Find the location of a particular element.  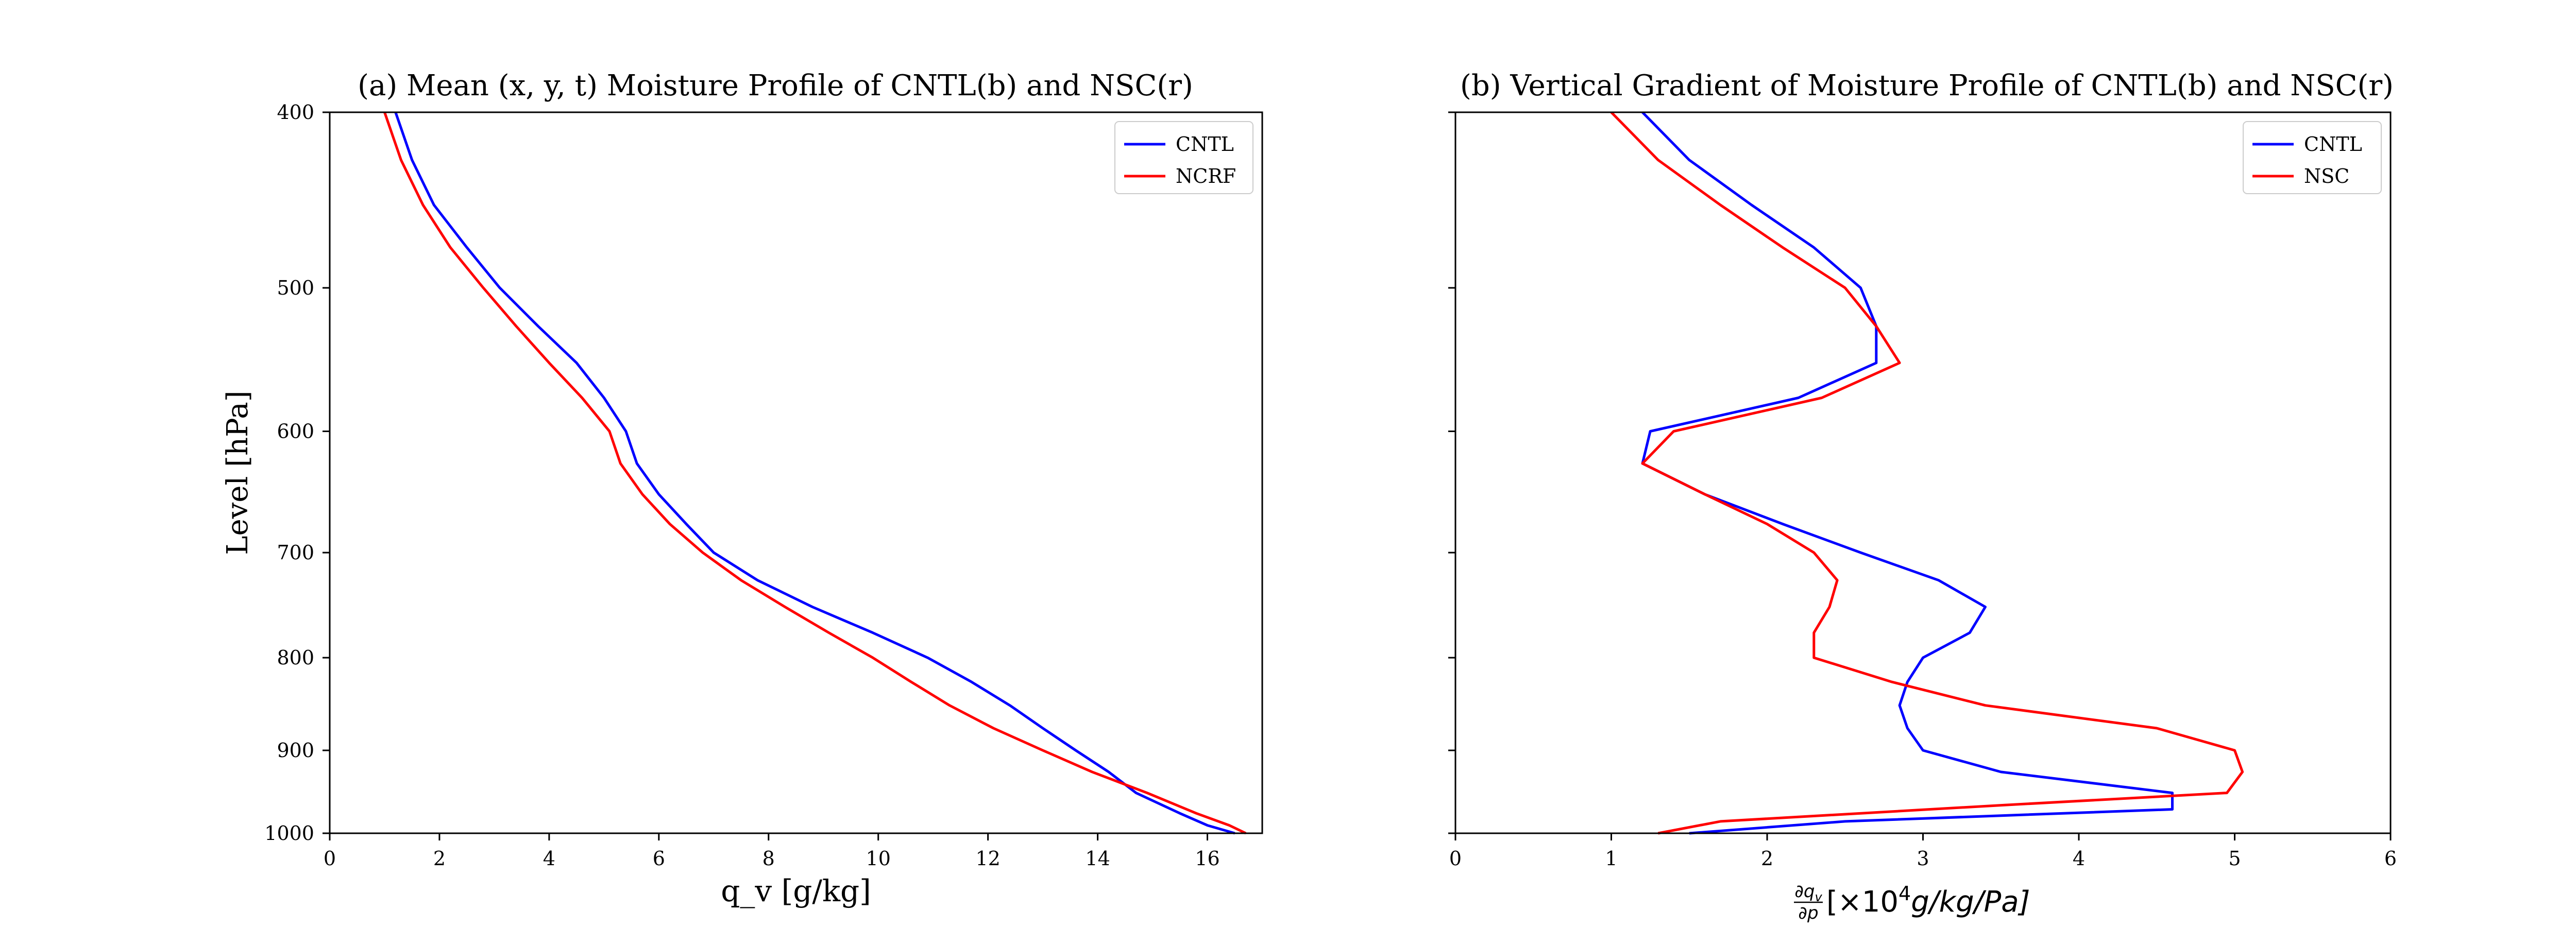

panel-a-y-tick-label: 900 is located at coordinates (295, 751).